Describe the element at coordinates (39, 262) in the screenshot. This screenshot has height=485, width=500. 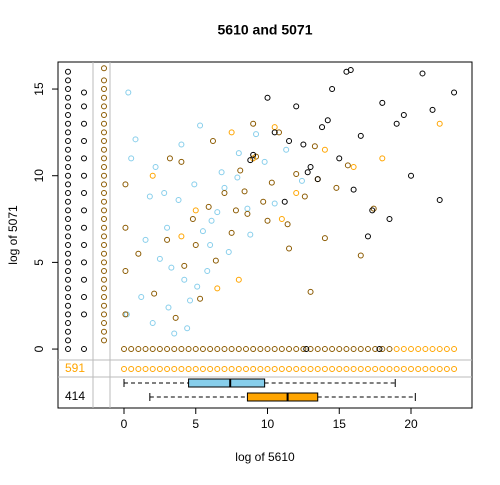
I see `y-tick-label: 5` at that location.